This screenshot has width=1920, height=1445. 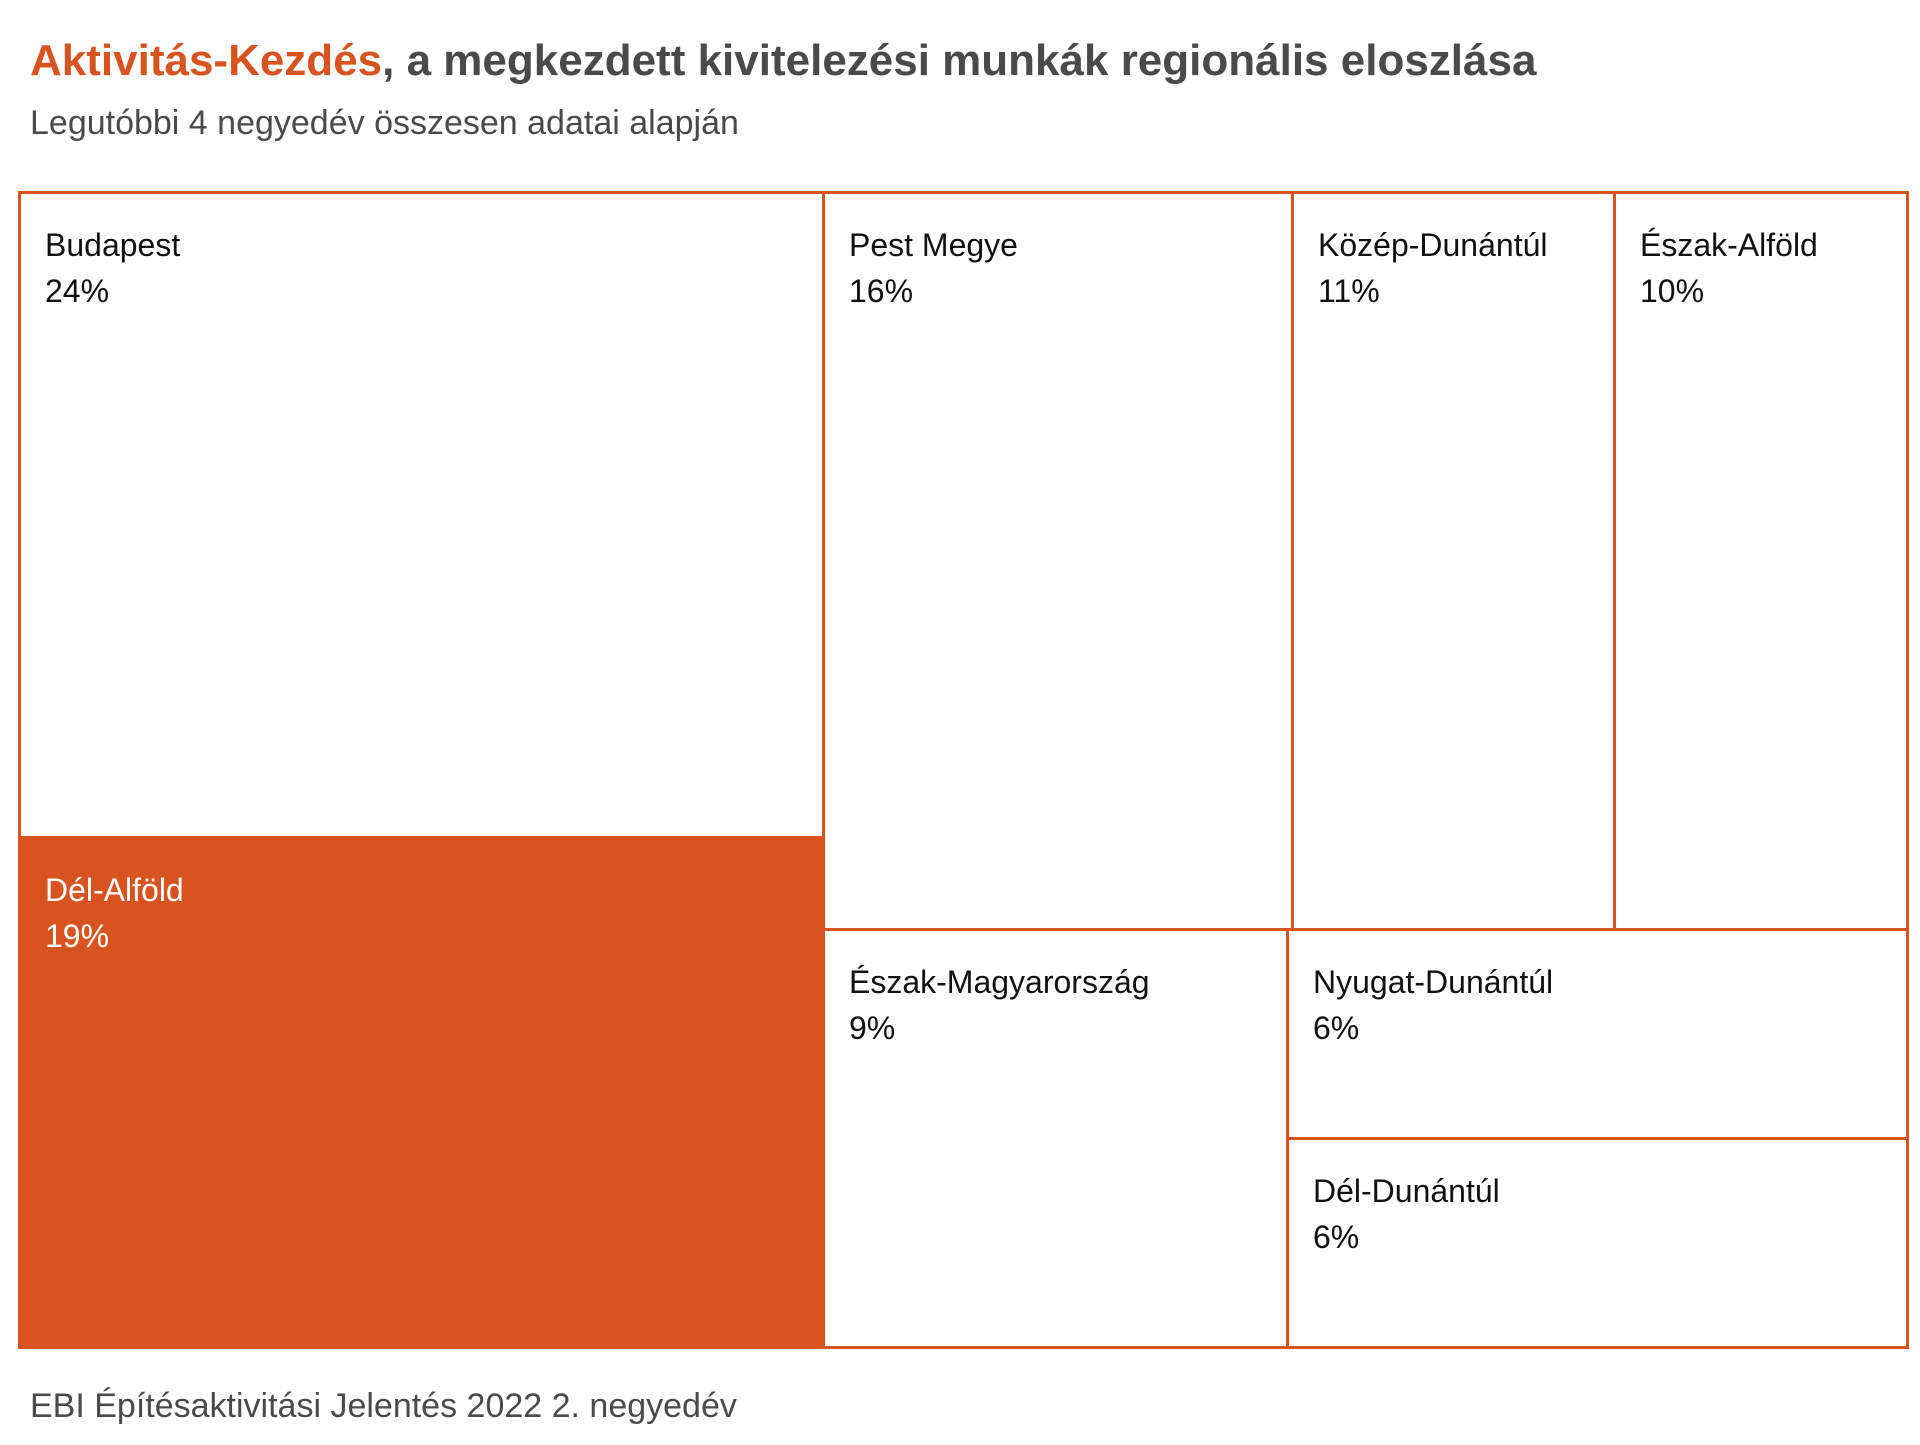 I want to click on tile-value: 11%, so click(x=1349, y=291).